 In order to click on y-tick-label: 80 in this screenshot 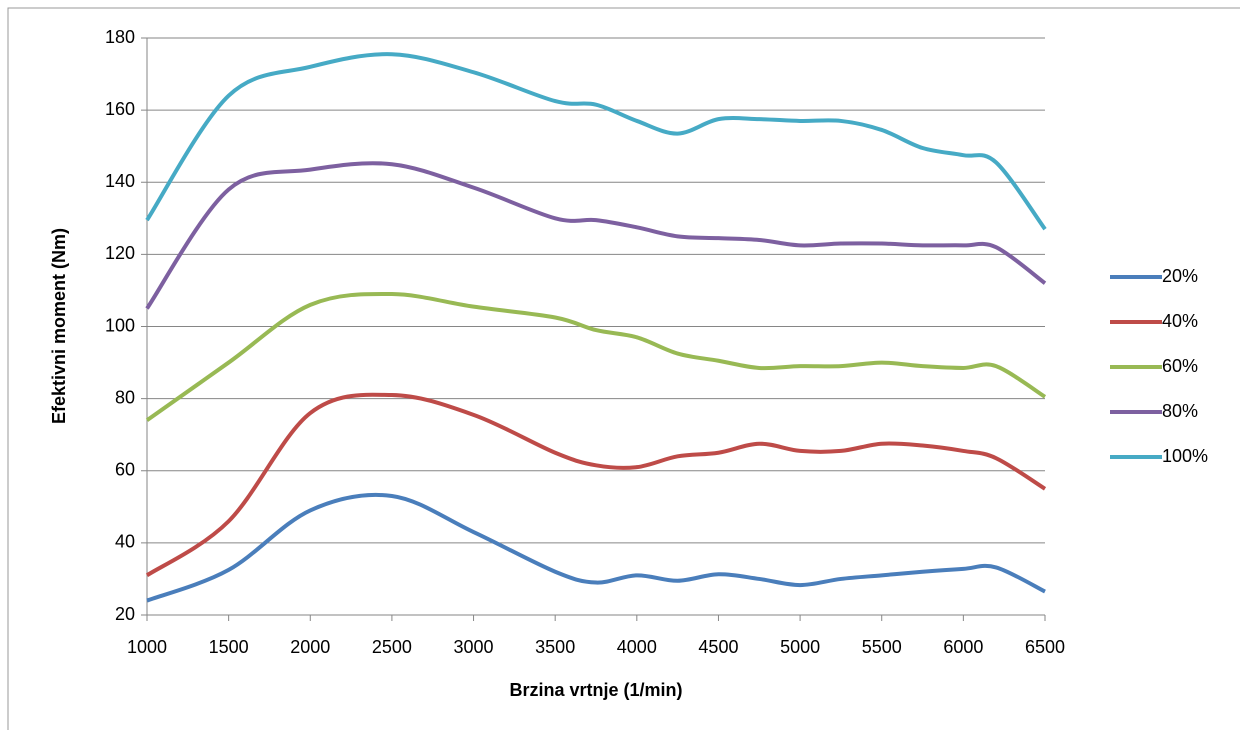, I will do `click(125, 397)`.